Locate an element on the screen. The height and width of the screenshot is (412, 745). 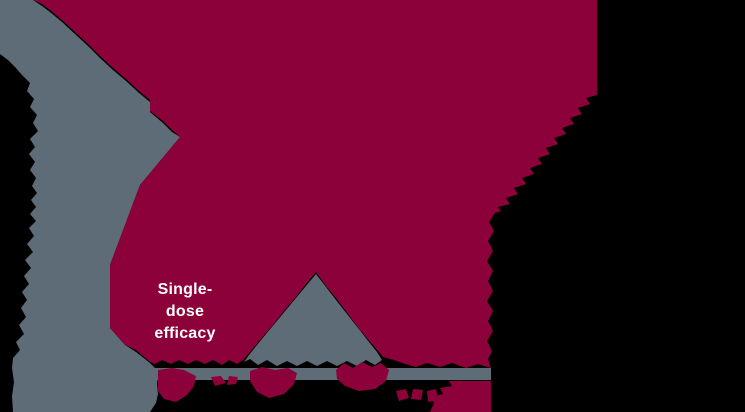
gray-mountain is located at coordinates (313, 320).